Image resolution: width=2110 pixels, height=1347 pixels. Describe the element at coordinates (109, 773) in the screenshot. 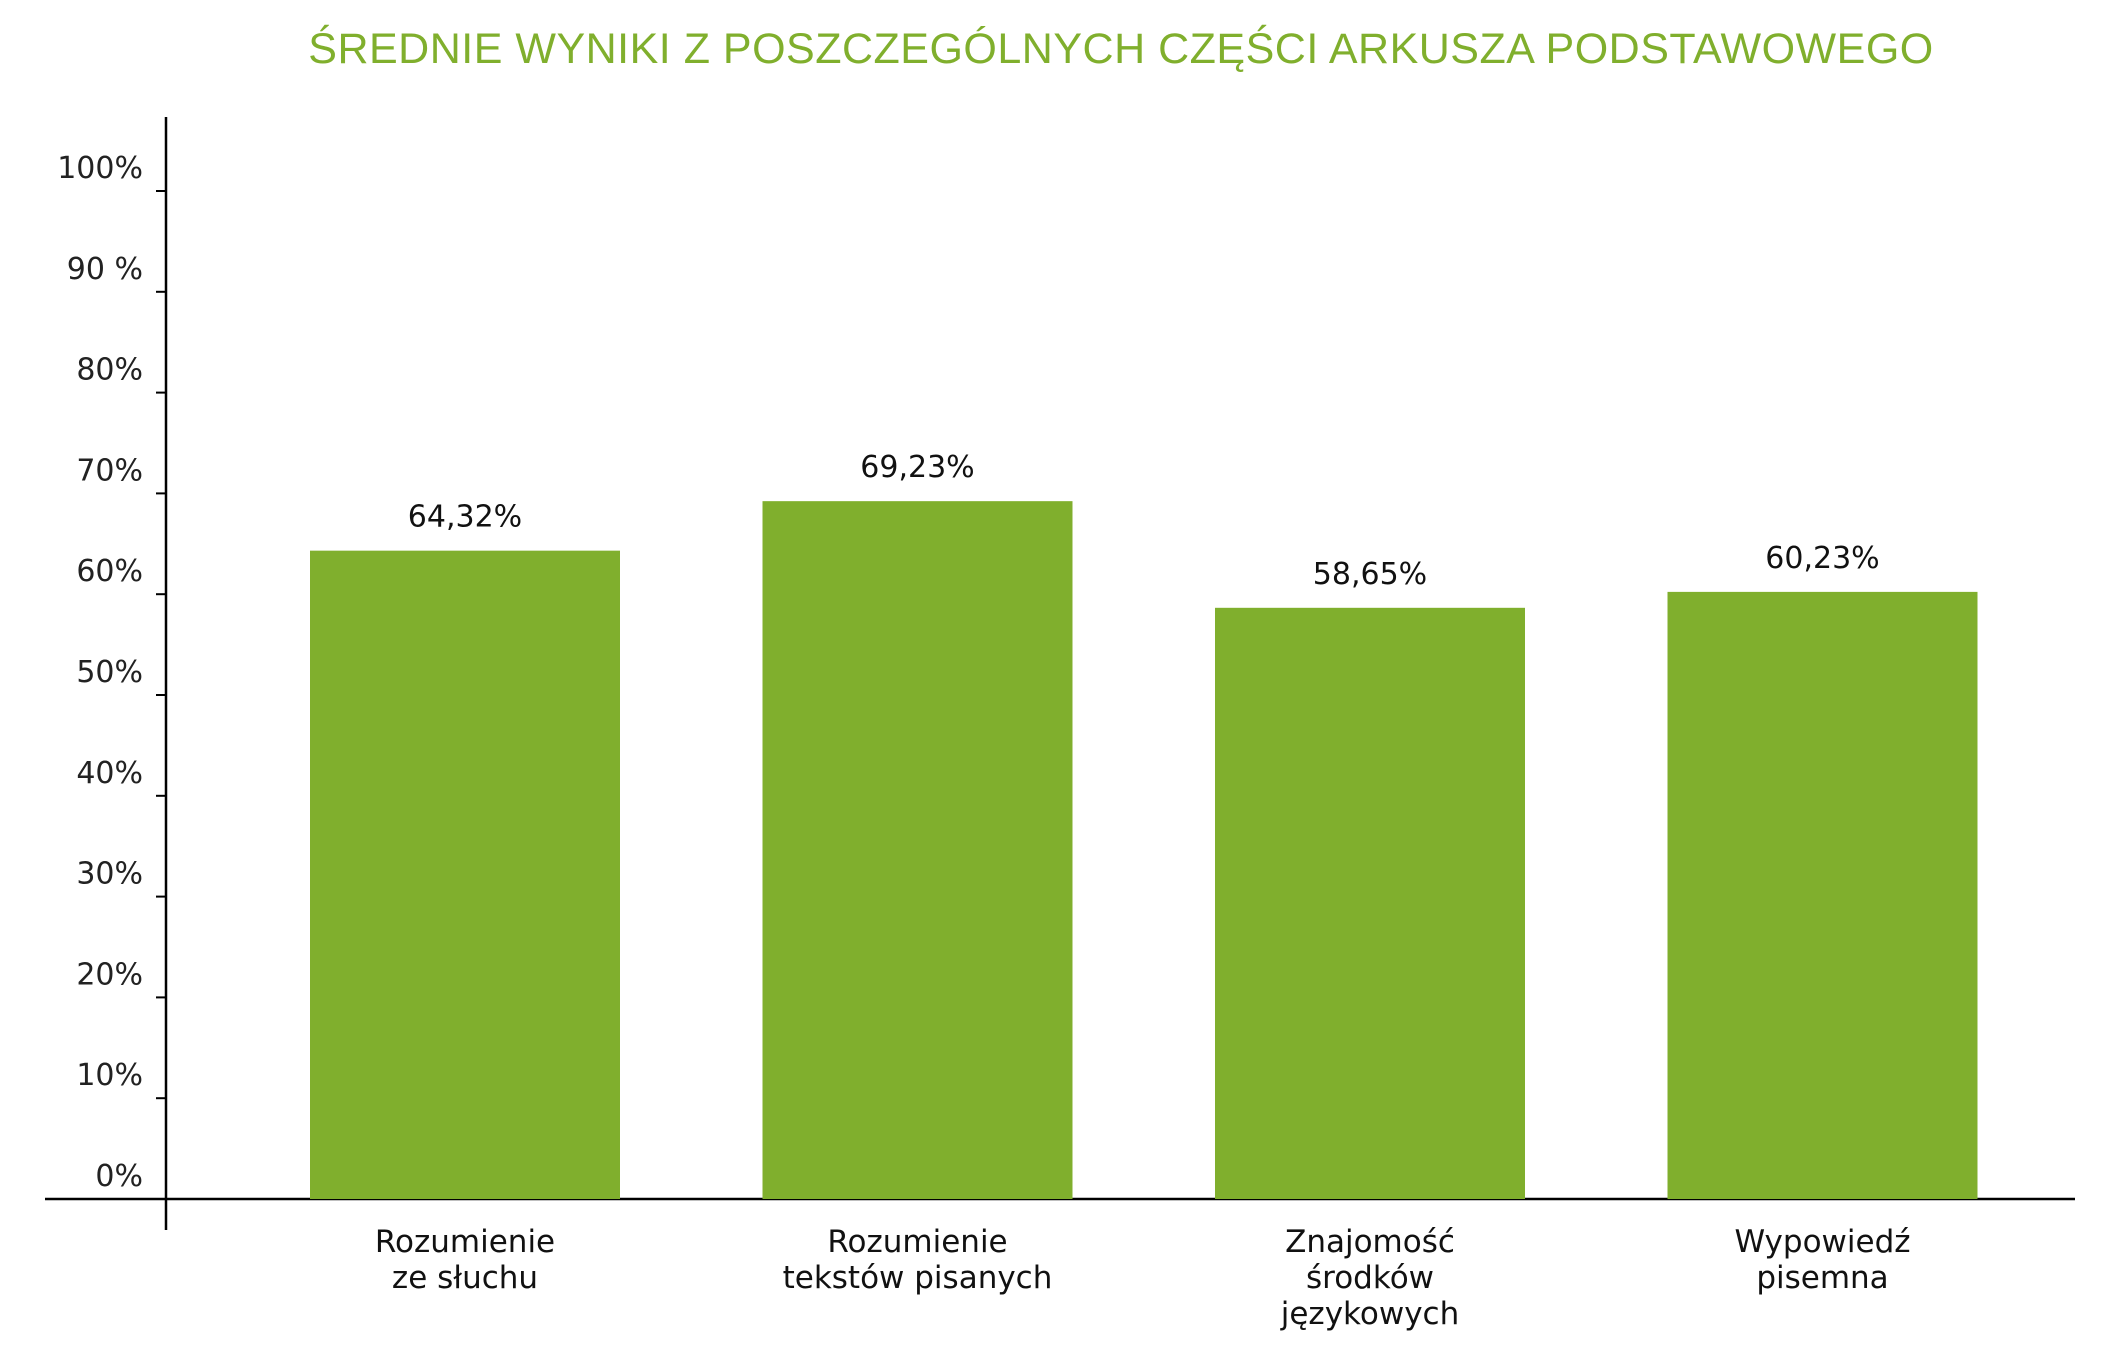

I see `y-tick-label: 40%` at that location.